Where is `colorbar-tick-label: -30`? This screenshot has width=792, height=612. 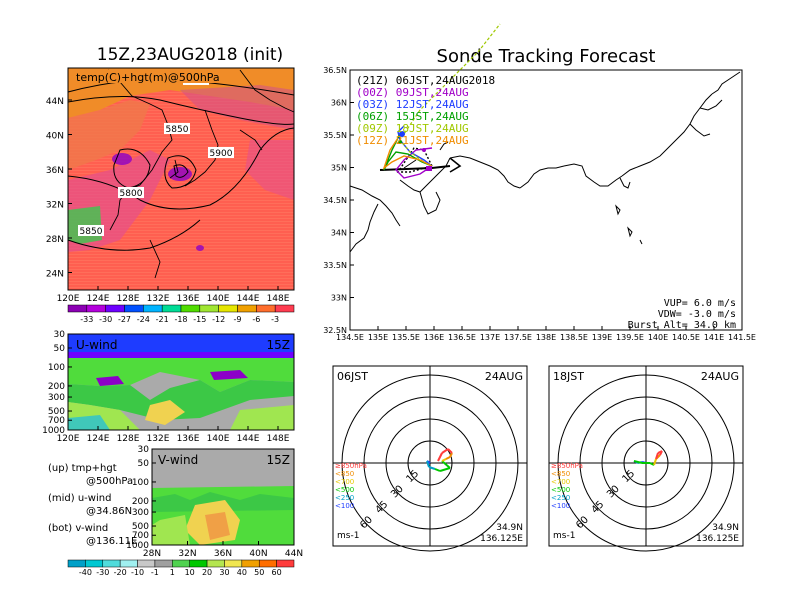
colorbar-tick-label: -30 is located at coordinates (105, 319).